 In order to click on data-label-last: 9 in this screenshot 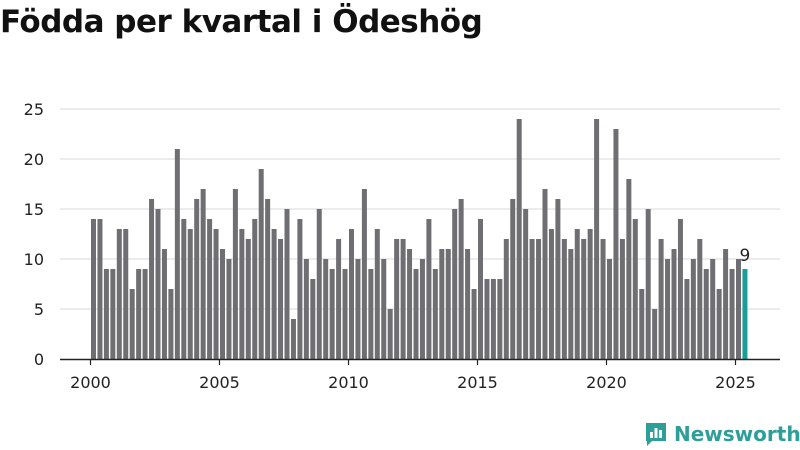, I will do `click(745, 256)`.